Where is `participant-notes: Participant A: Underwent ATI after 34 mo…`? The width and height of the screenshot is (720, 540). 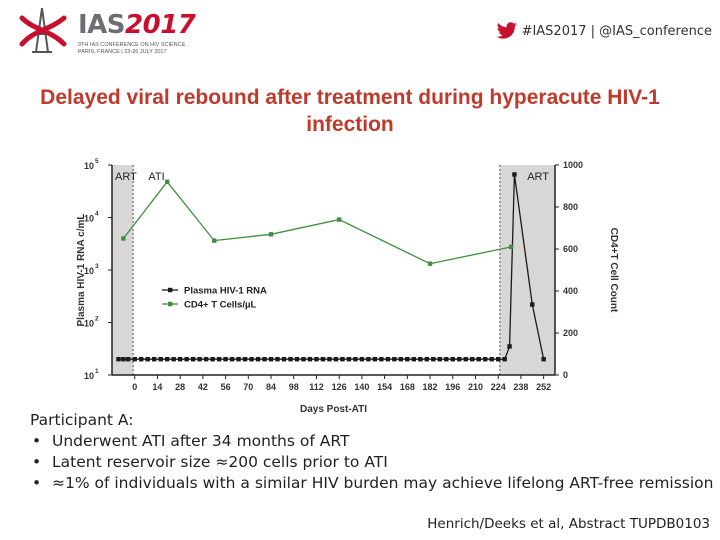 participant-notes: Participant A: Underwent ATI after 34 mo… is located at coordinates (375, 452).